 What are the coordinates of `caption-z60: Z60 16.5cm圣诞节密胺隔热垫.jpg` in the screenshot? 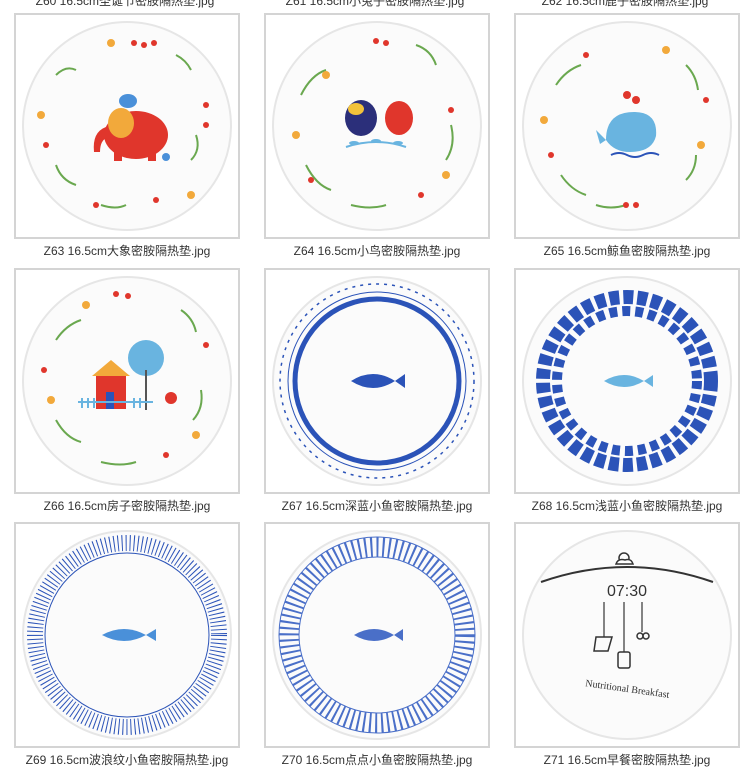 It's located at (125, 4).